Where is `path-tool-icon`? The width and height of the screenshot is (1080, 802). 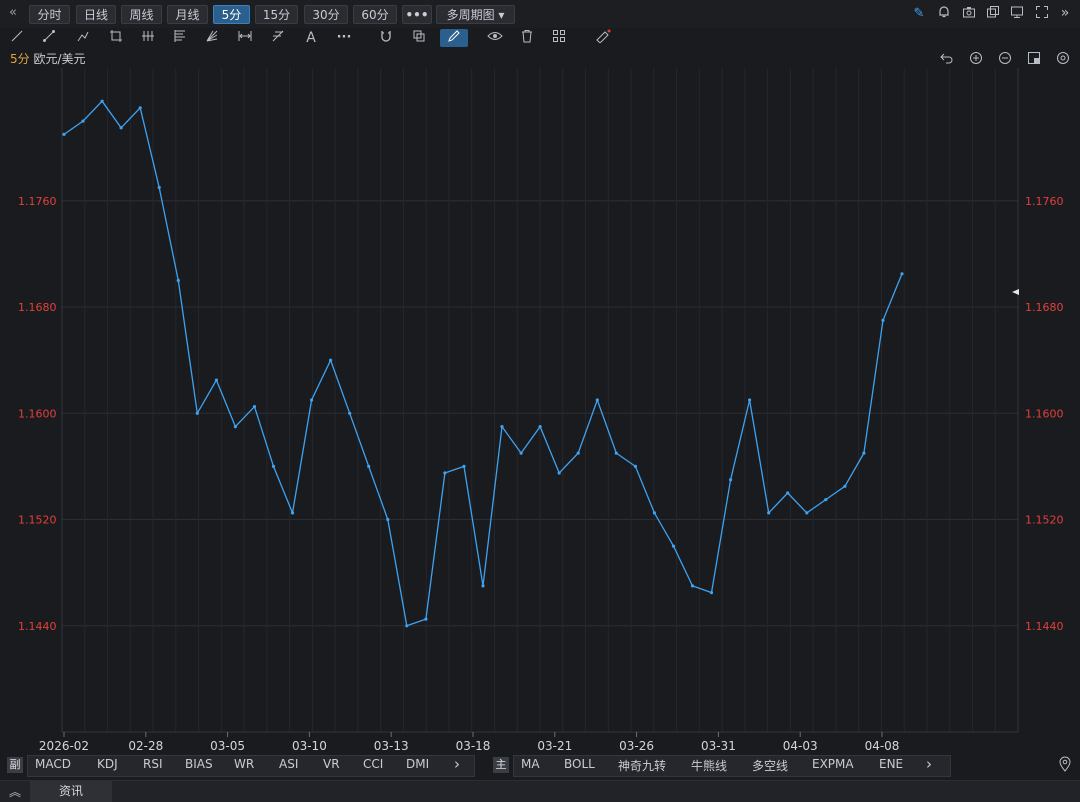 path-tool-icon is located at coordinates (83, 38).